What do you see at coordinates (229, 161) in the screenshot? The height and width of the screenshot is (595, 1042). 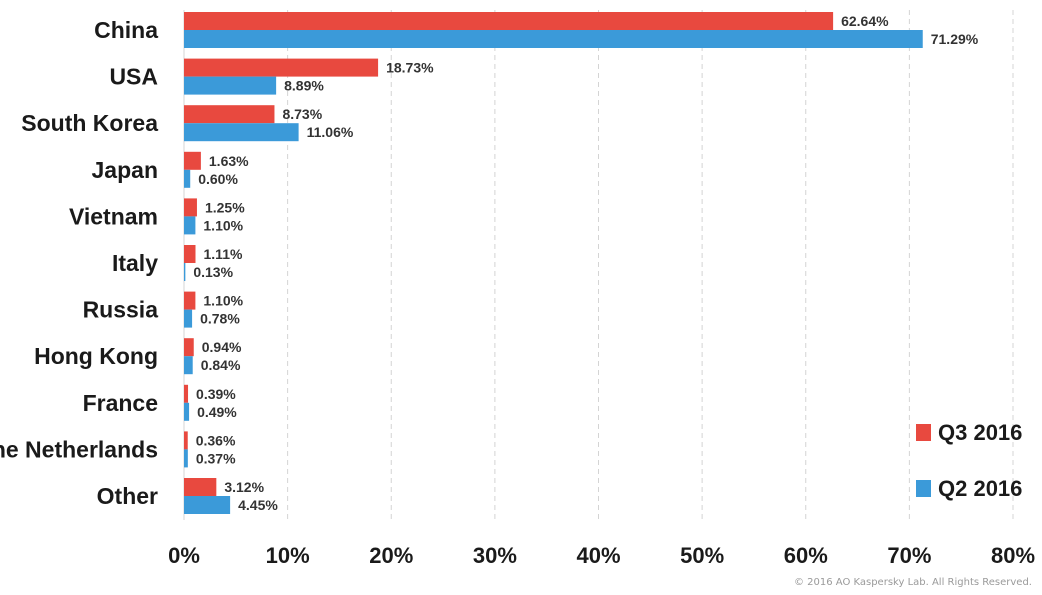 I see `data-label: 1.63%` at bounding box center [229, 161].